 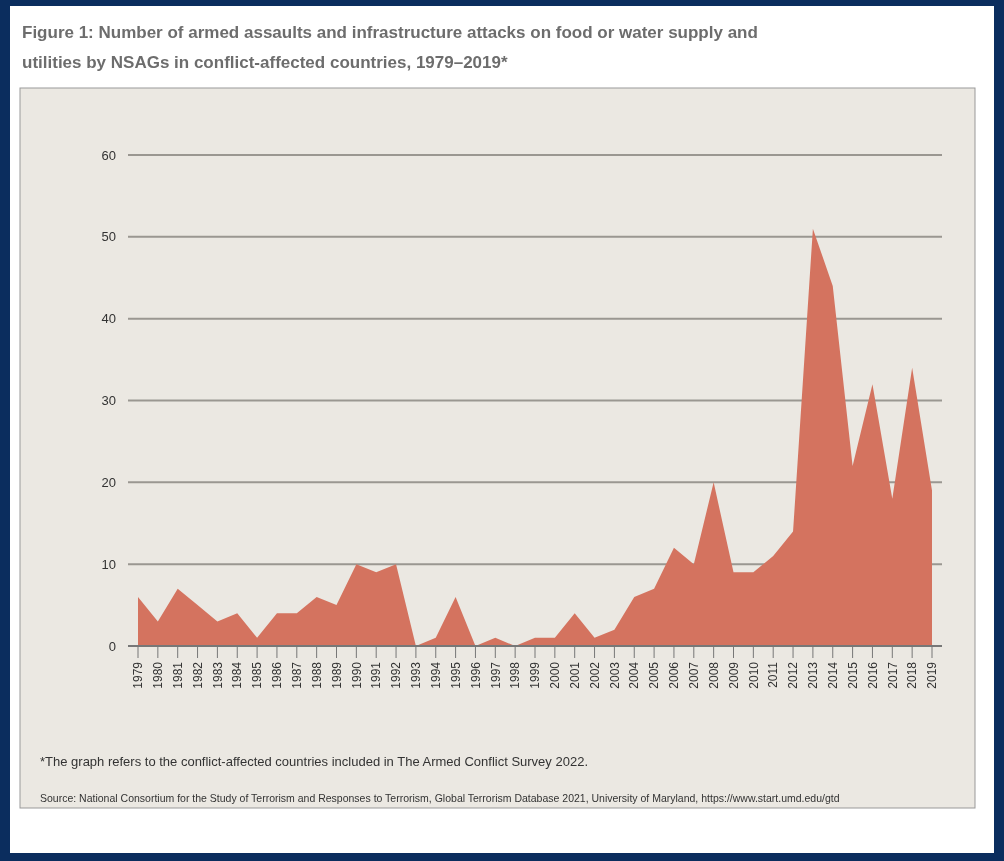 I want to click on x-tick-label: 2003, so click(x=614, y=675).